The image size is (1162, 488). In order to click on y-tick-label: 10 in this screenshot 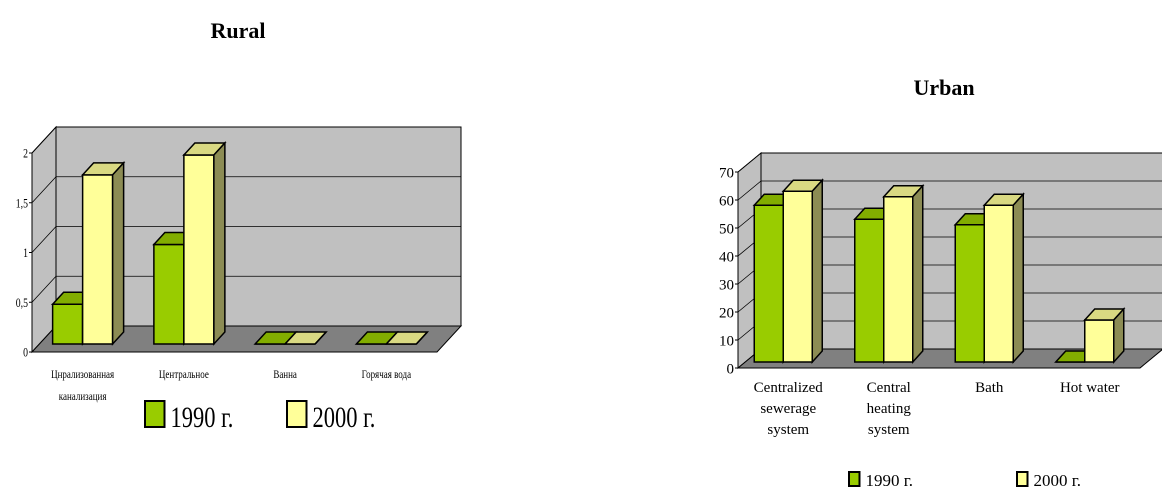, I will do `click(726, 341)`.